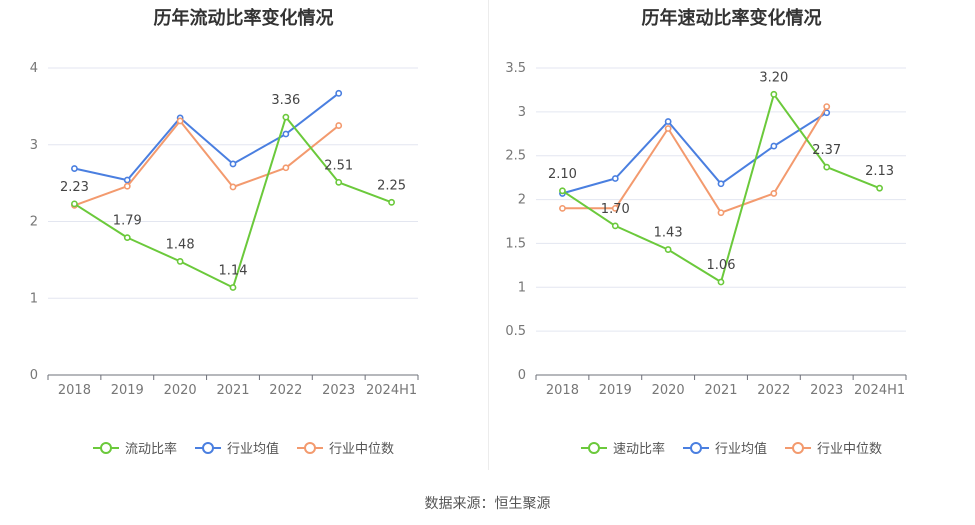  I want to click on data-label: 2.10, so click(562, 174).